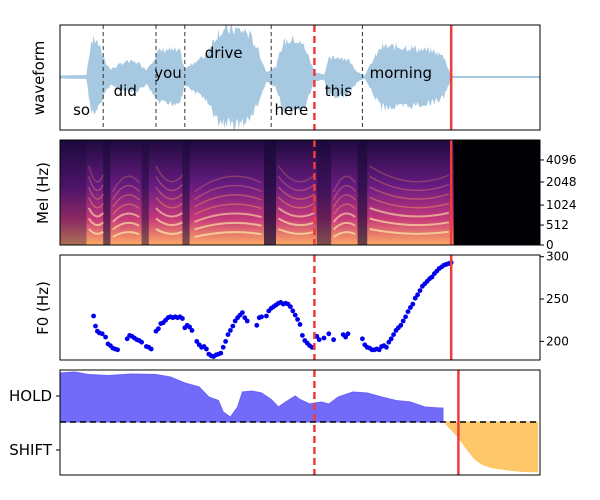  Describe the element at coordinates (550, 245) in the screenshot. I see `mel-tick-label-0: 0` at that location.